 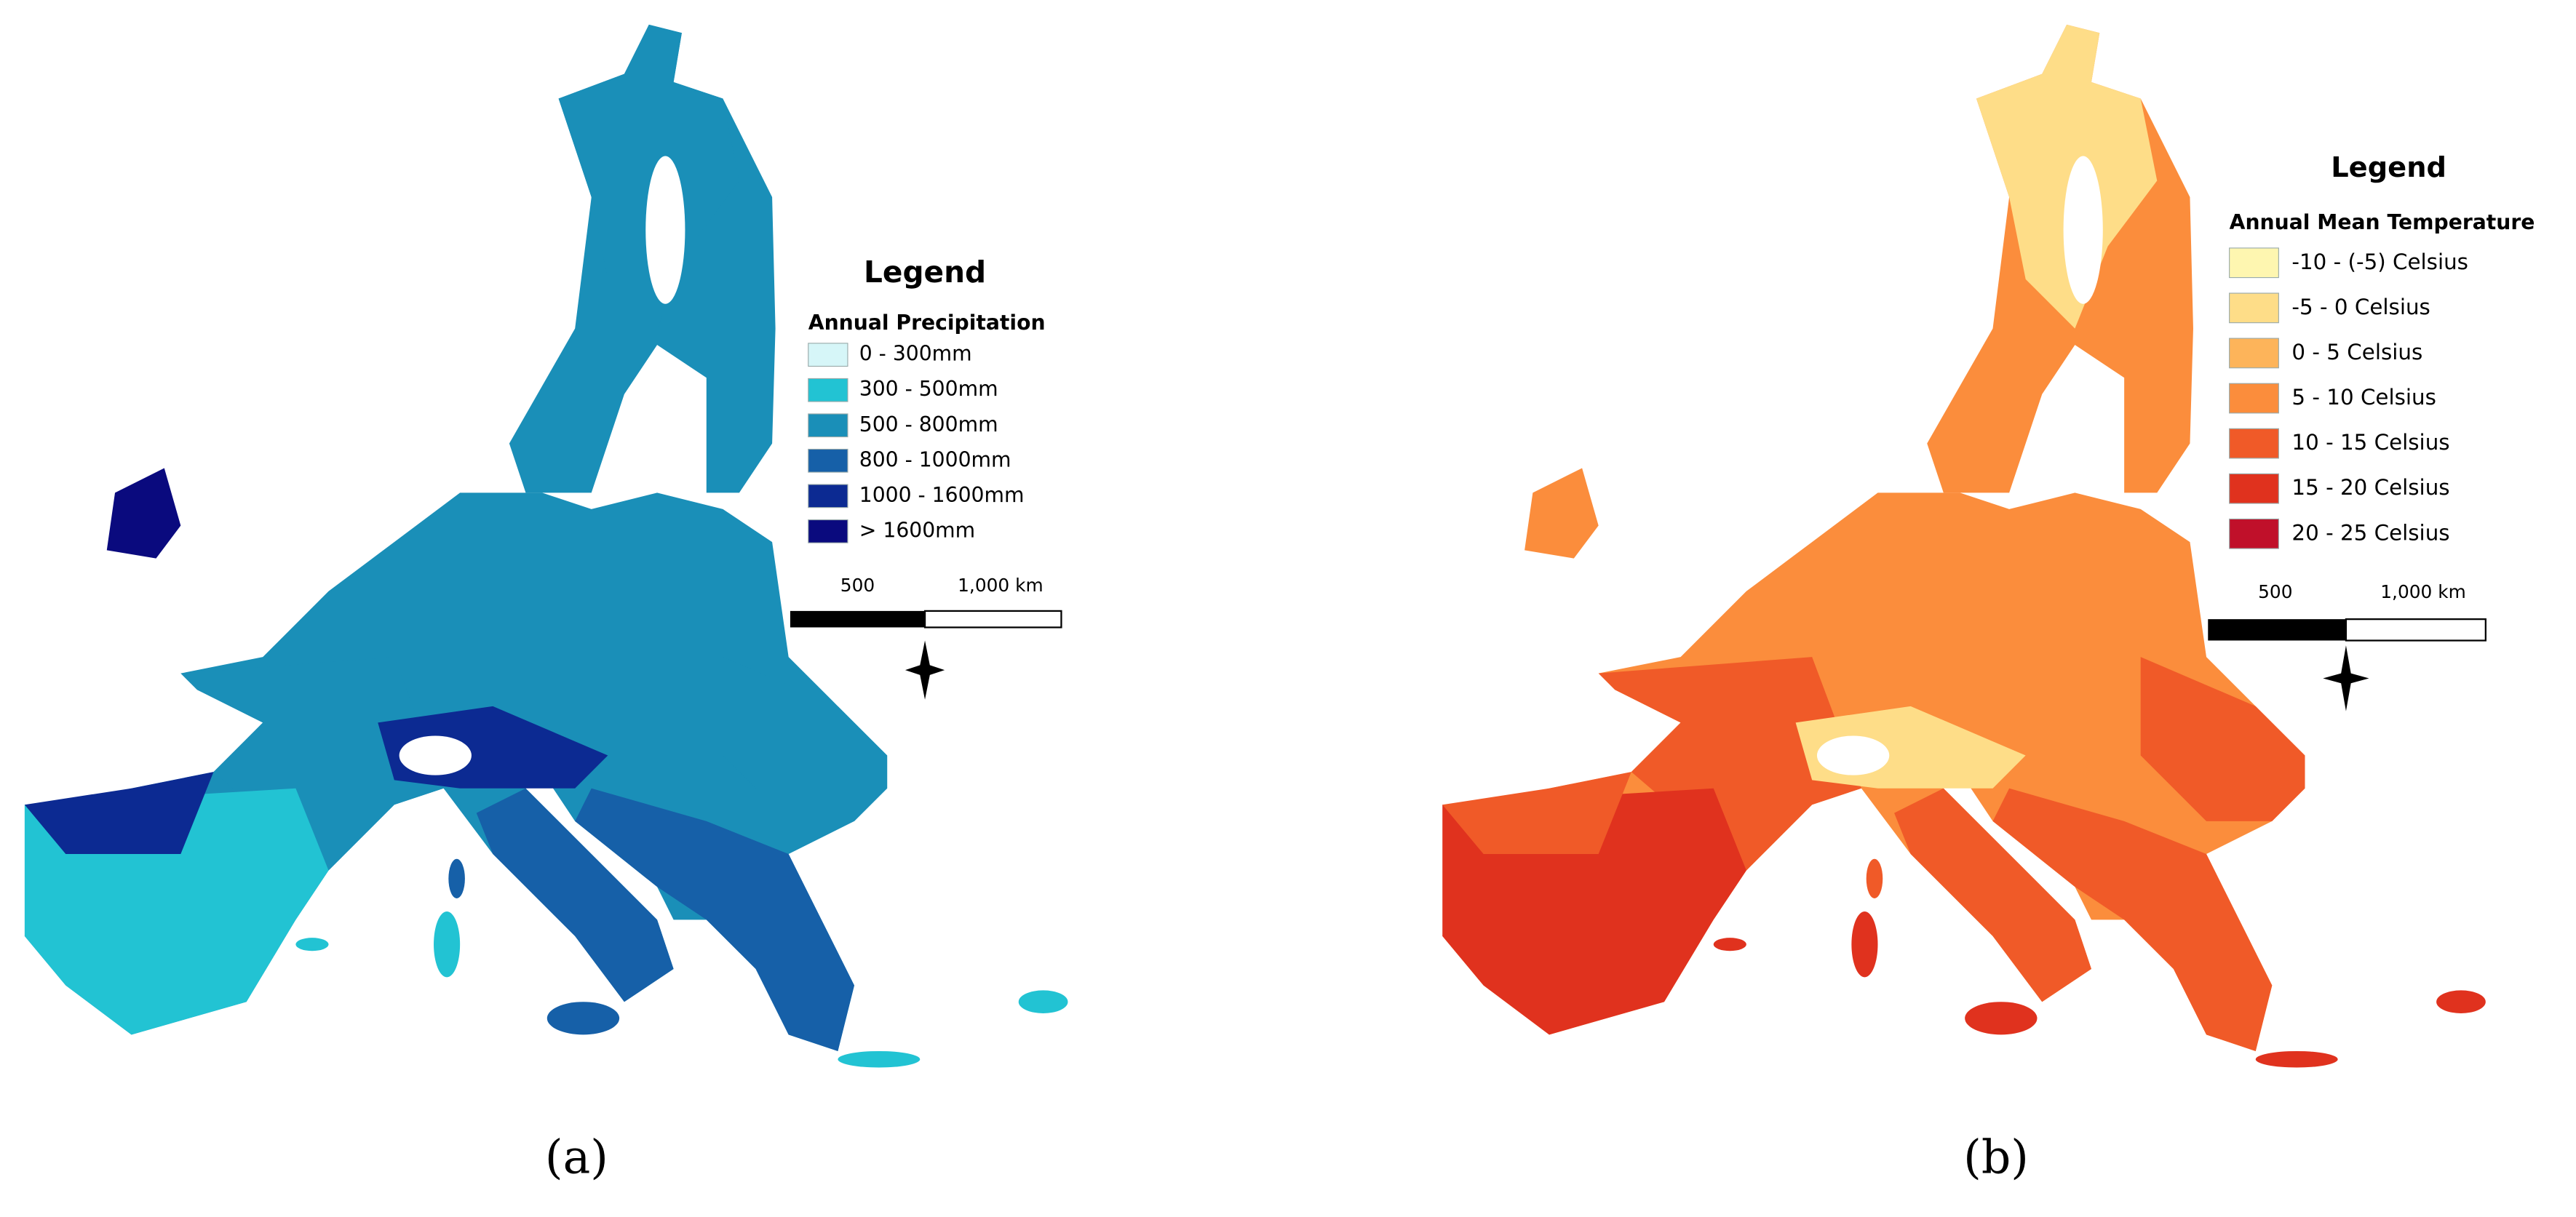 I want to click on legend-label: 10 - 15 Celsius, so click(x=2370, y=443).